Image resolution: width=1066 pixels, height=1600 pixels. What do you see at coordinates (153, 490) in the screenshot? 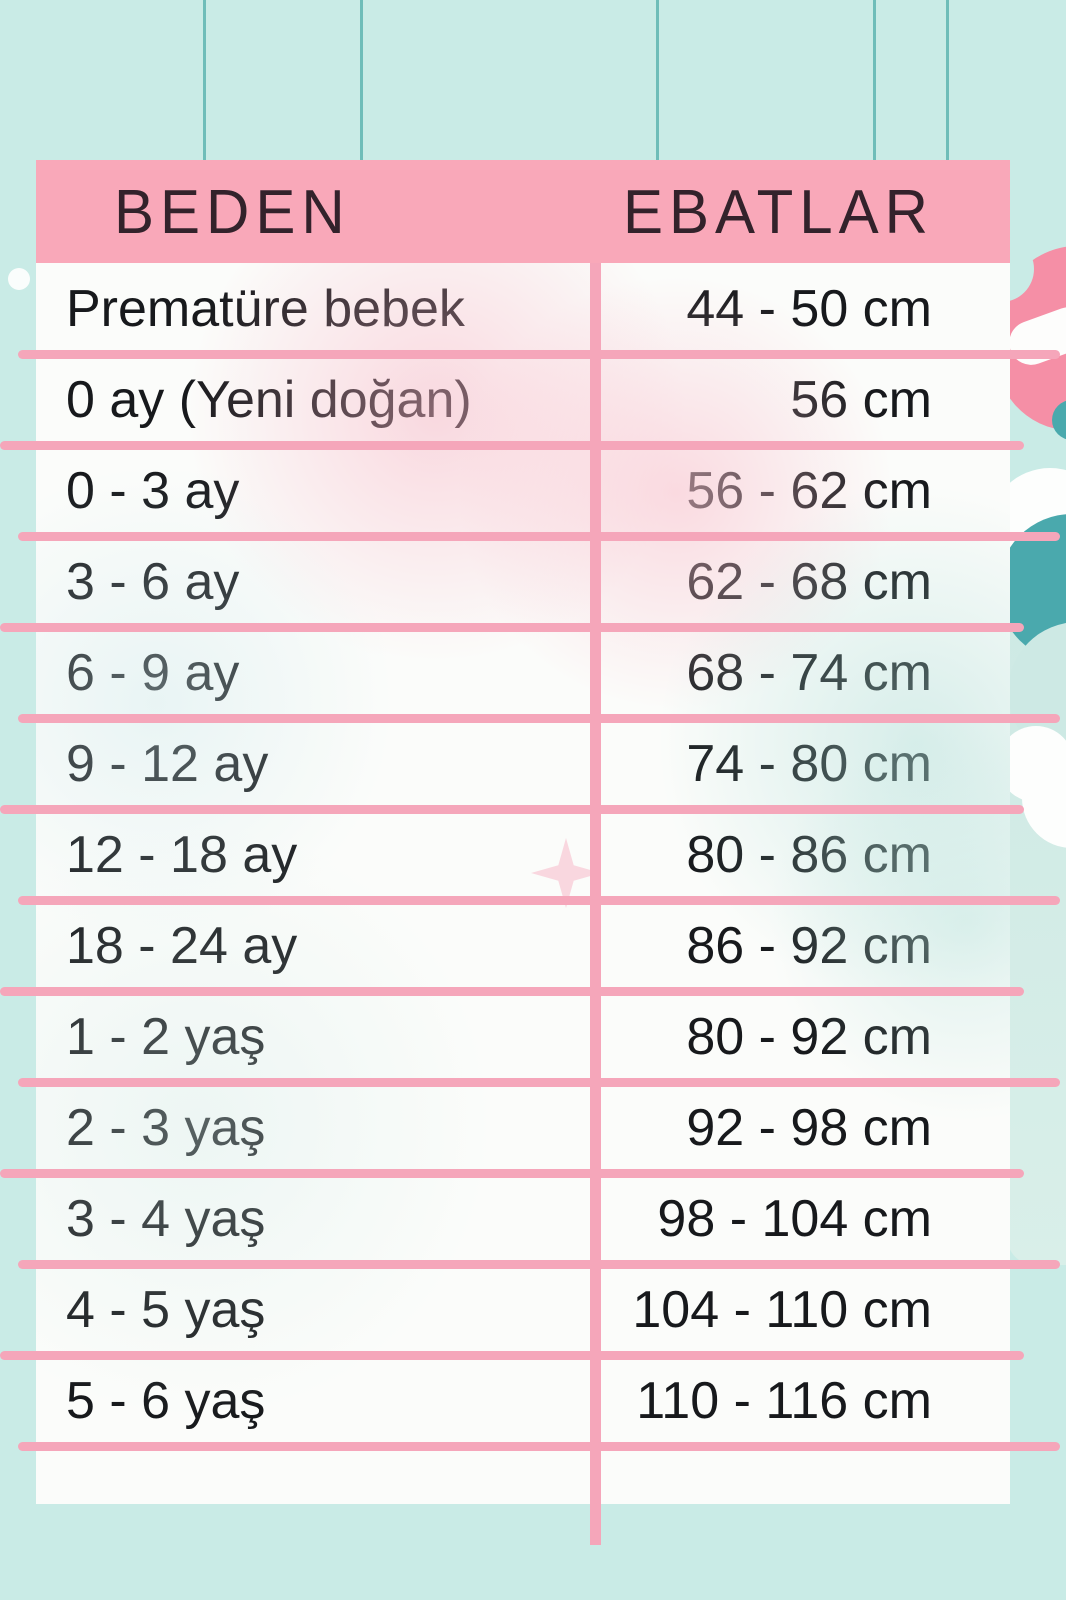
I see `size-cell: 0 - 3 ay` at bounding box center [153, 490].